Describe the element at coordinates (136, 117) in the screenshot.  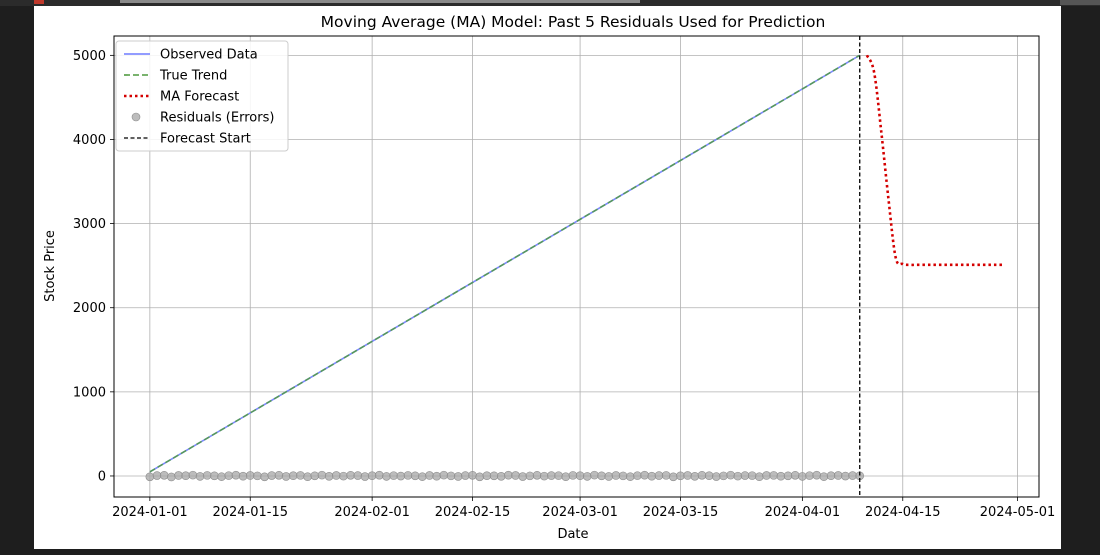
I see `legend-residuals-swatch` at that location.